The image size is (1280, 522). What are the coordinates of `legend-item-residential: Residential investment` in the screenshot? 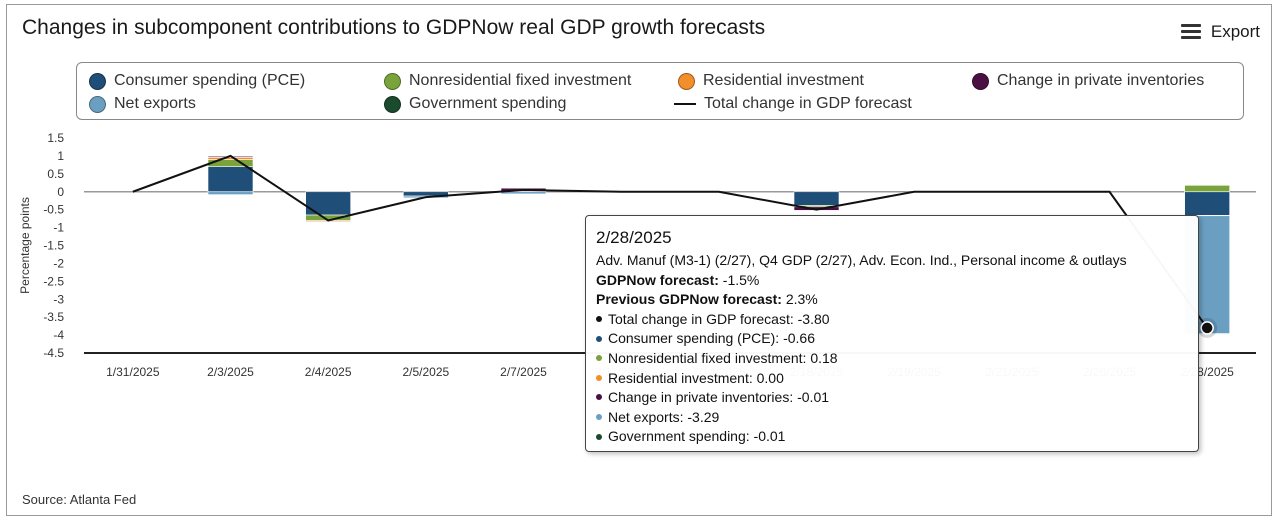 It's located at (771, 81).